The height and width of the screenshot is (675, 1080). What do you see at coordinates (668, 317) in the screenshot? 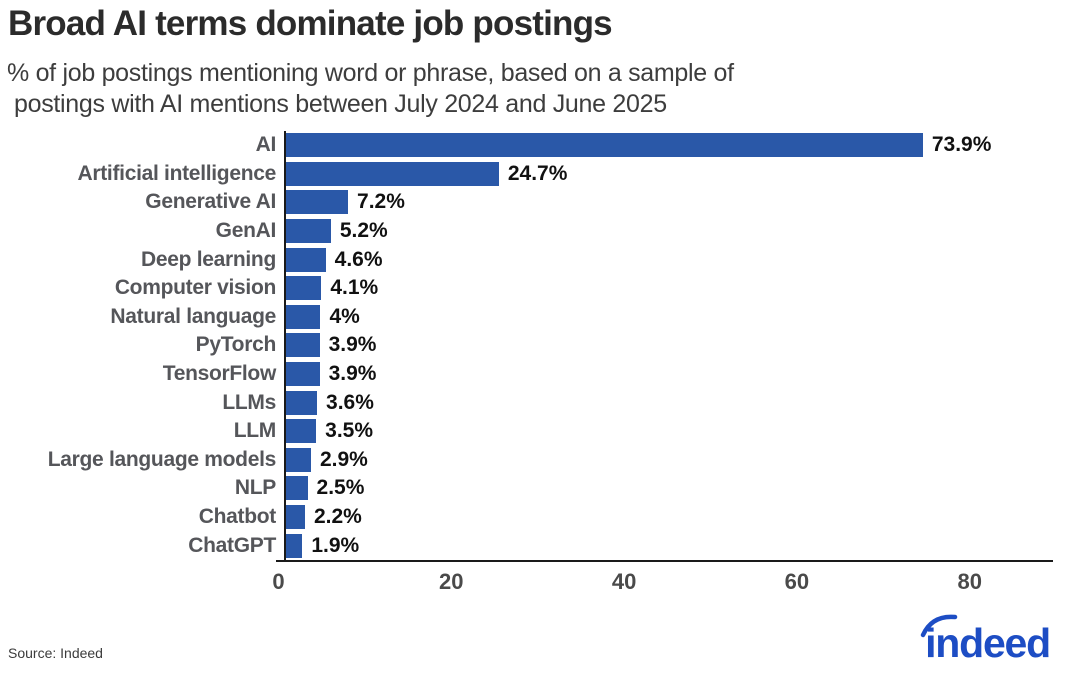
I see `plot-cell: 4%` at bounding box center [668, 317].